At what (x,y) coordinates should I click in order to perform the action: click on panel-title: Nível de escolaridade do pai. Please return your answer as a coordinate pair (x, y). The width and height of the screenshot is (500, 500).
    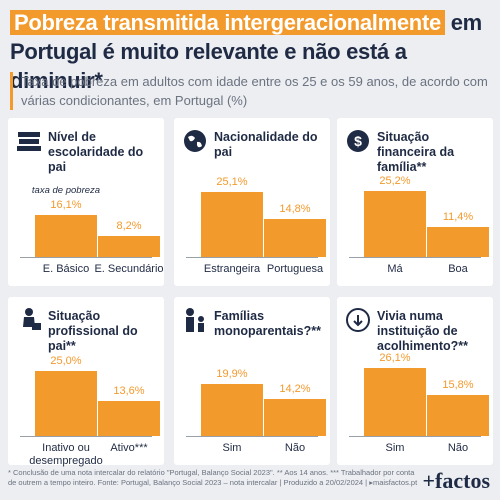
    Looking at the image, I should click on (96, 152).